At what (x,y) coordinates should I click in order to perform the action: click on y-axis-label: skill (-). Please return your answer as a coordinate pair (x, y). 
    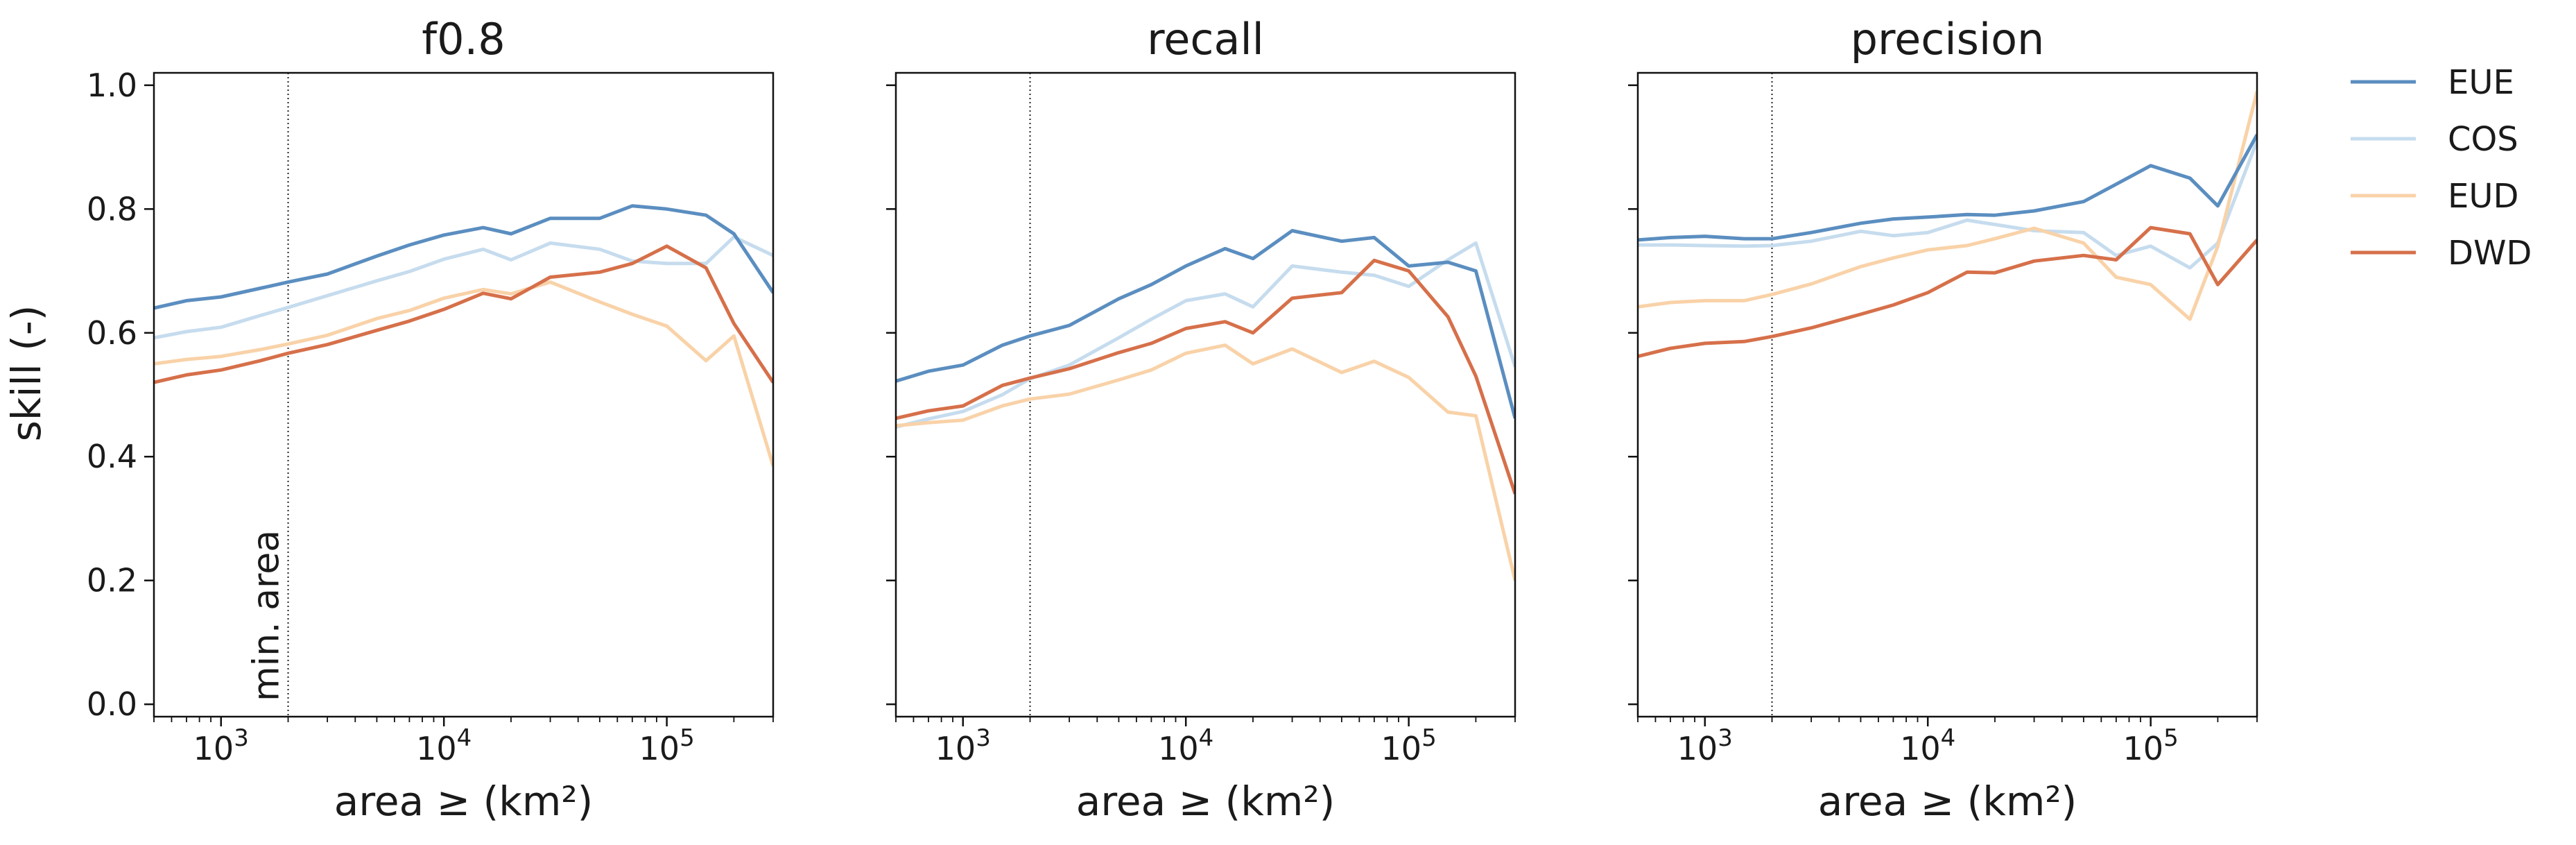
    Looking at the image, I should click on (26, 373).